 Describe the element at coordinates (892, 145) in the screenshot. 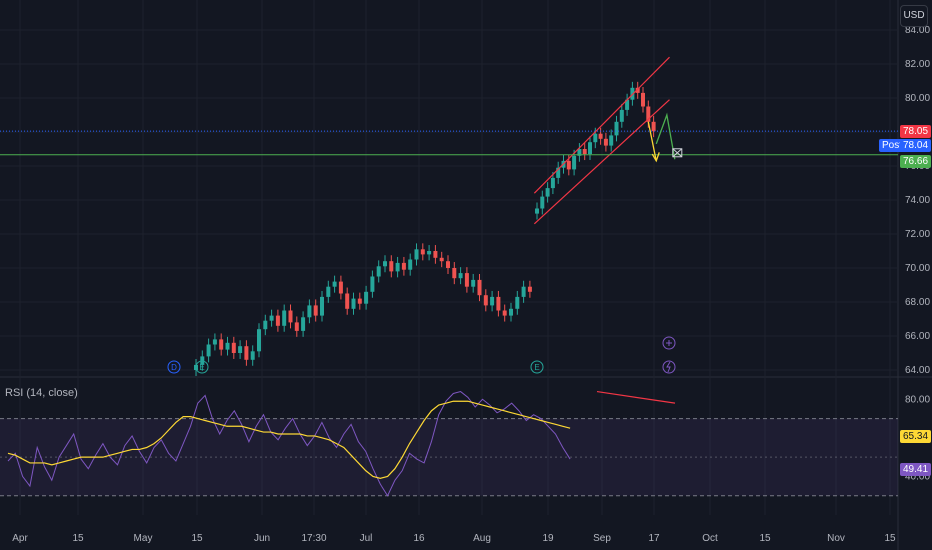

I see `post-market-label: Post` at that location.